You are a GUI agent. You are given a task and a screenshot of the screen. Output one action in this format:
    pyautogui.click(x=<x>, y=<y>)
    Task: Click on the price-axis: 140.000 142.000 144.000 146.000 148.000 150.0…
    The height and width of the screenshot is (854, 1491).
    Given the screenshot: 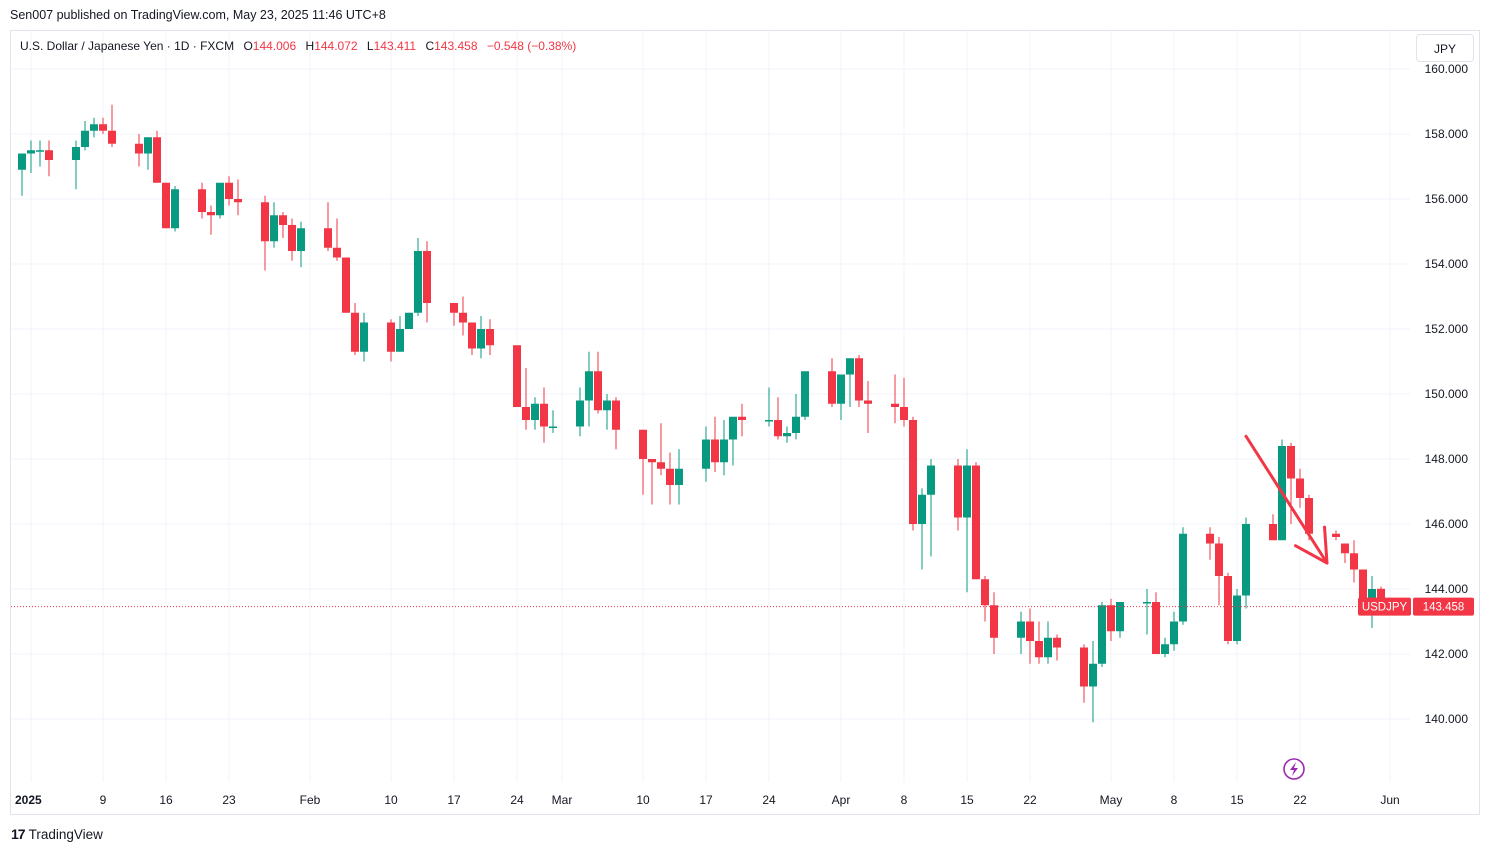 What is the action you would take?
    pyautogui.click(x=1447, y=394)
    